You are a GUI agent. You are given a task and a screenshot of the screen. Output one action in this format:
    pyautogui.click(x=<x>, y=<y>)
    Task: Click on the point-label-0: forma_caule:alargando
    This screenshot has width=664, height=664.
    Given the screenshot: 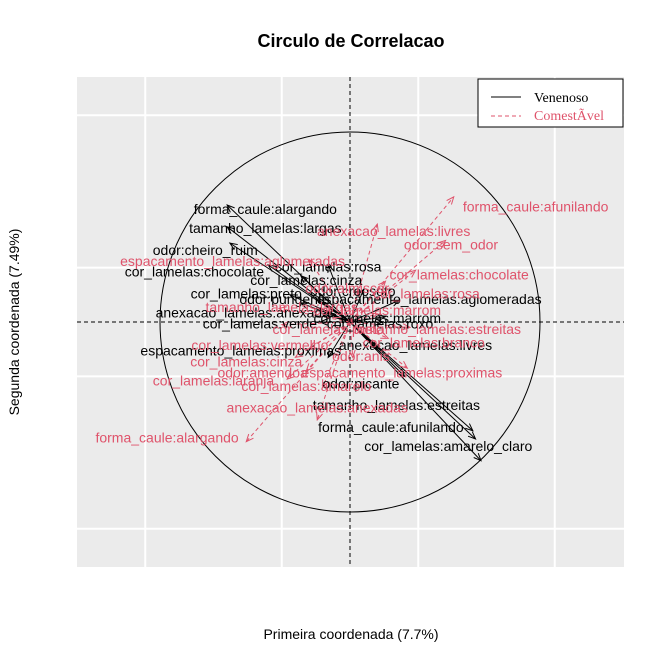 What is the action you would take?
    pyautogui.click(x=265, y=209)
    